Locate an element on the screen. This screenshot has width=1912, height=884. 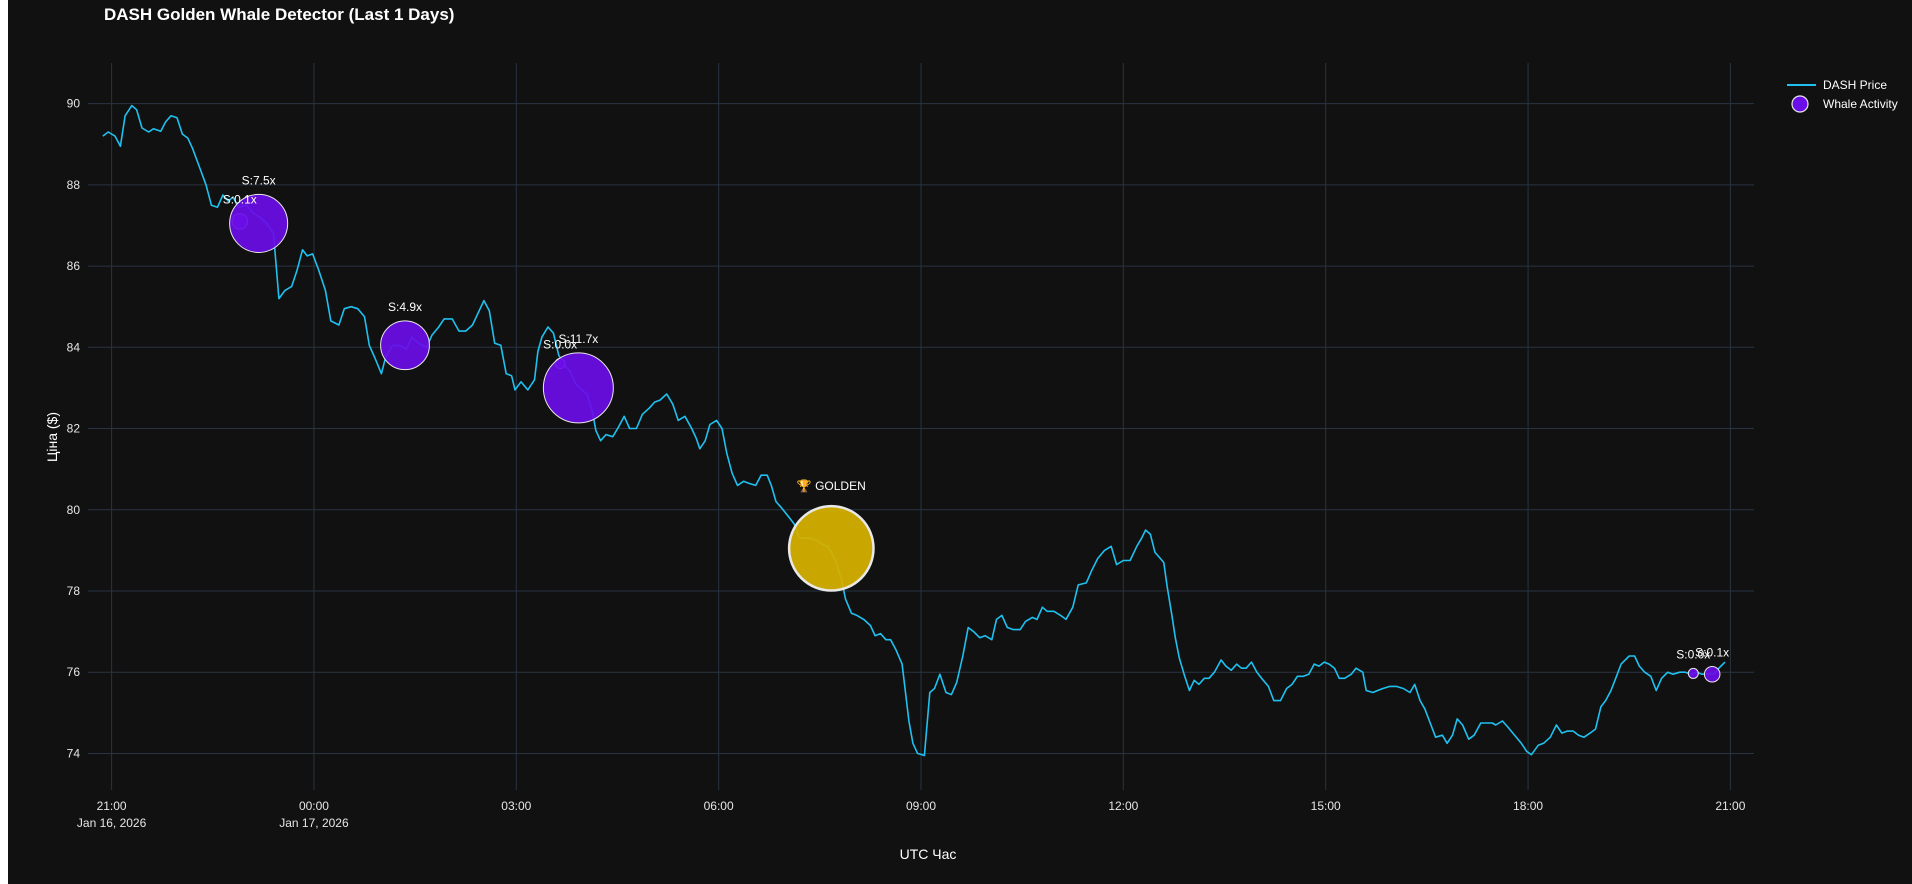
y-tick-label: 90 is located at coordinates (74, 104).